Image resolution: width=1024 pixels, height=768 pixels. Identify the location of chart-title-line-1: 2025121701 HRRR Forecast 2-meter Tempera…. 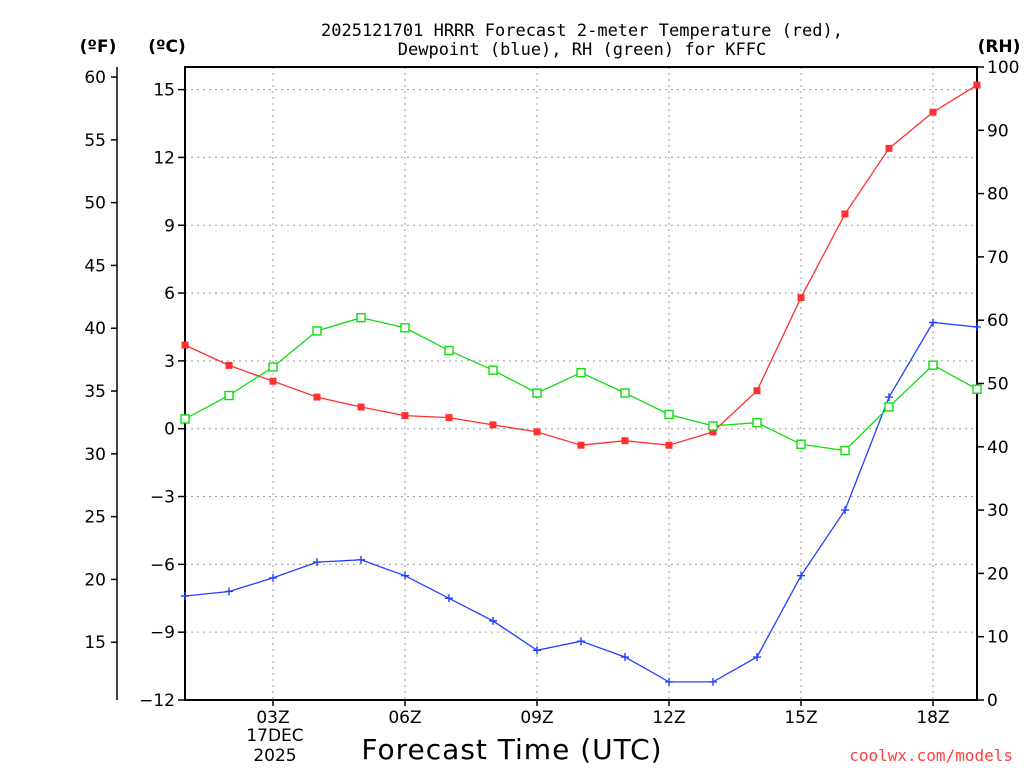
(582, 31).